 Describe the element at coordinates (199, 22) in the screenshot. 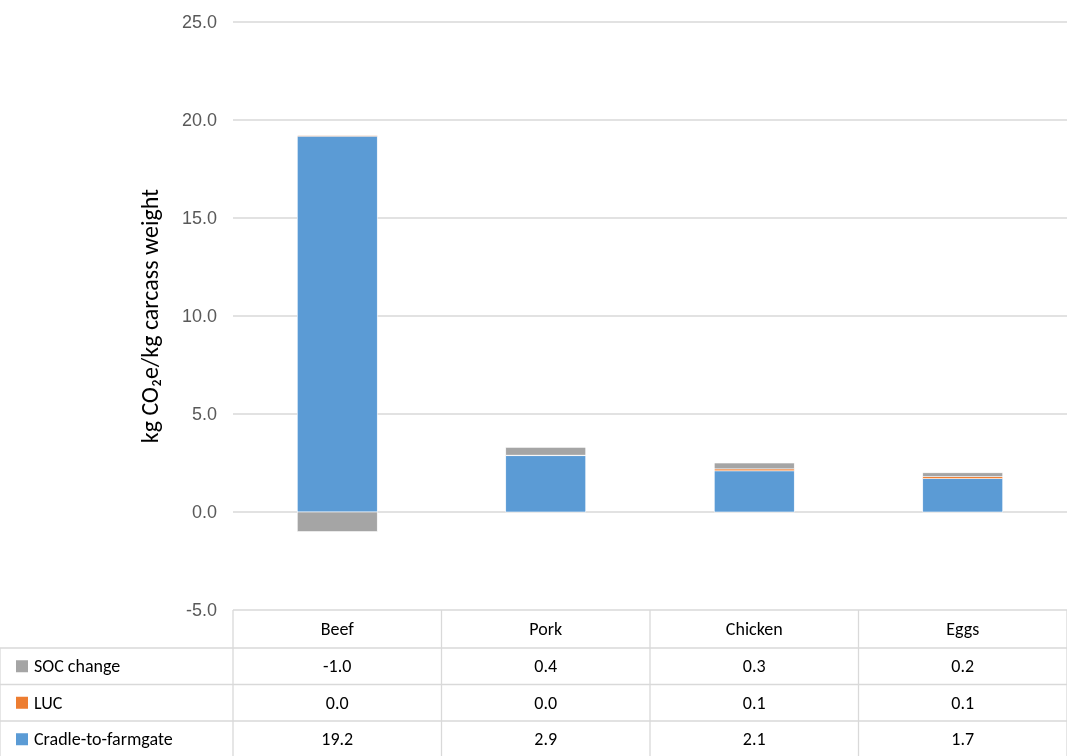

I see `y-tick-label: 25.0` at that location.